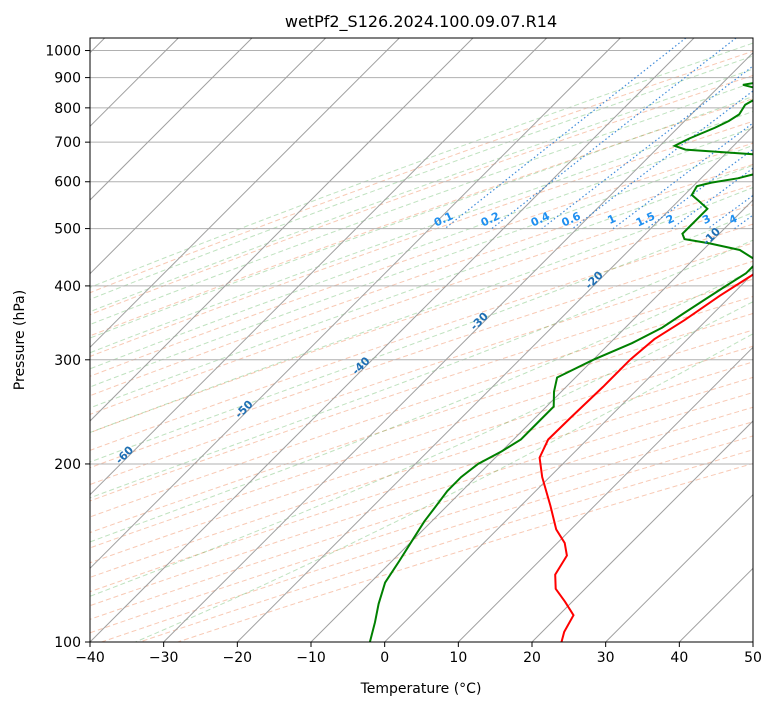 The height and width of the screenshot is (708, 775). Describe the element at coordinates (679, 658) in the screenshot. I see `x-tick-label: 40` at that location.